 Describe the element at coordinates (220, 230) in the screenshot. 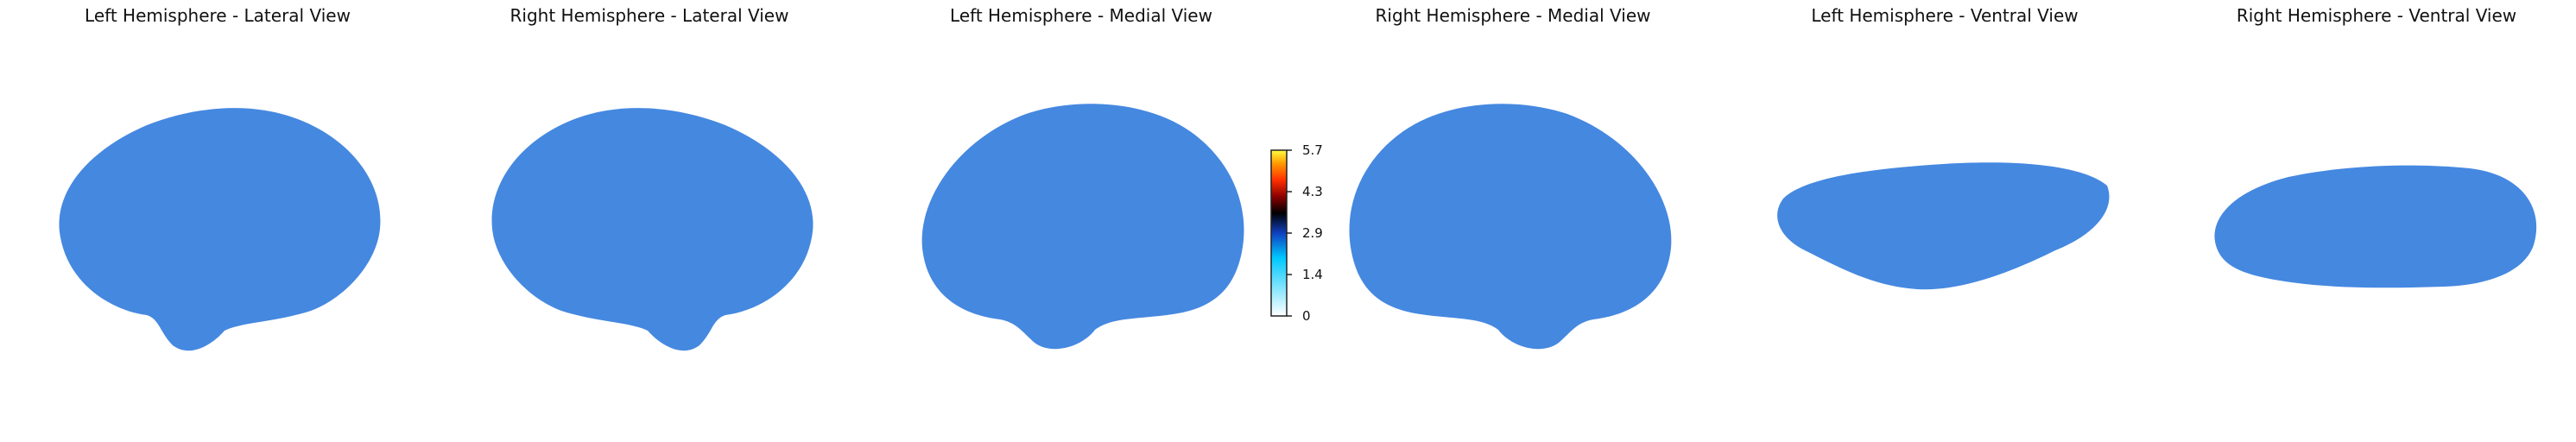

I see `brain-left-lateral` at that location.